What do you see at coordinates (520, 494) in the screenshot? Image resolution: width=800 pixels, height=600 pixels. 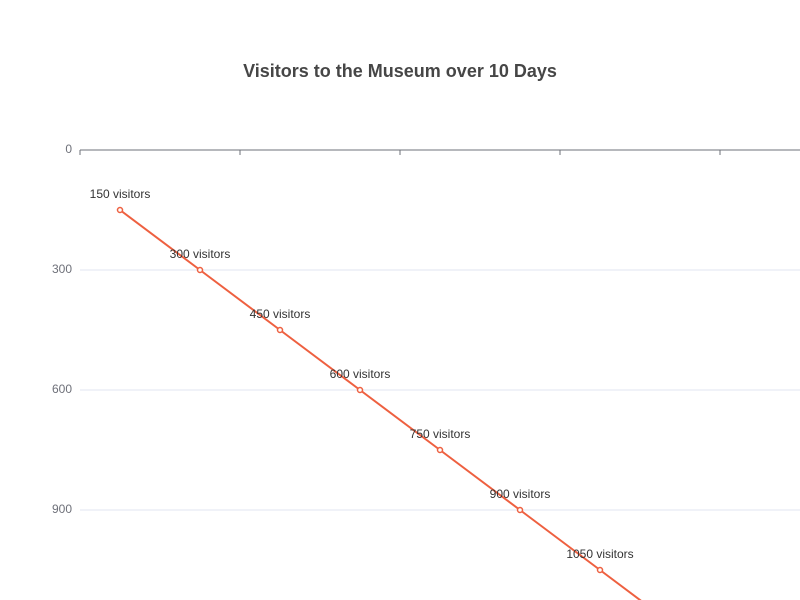 I see `data-label: 900 visitors` at bounding box center [520, 494].